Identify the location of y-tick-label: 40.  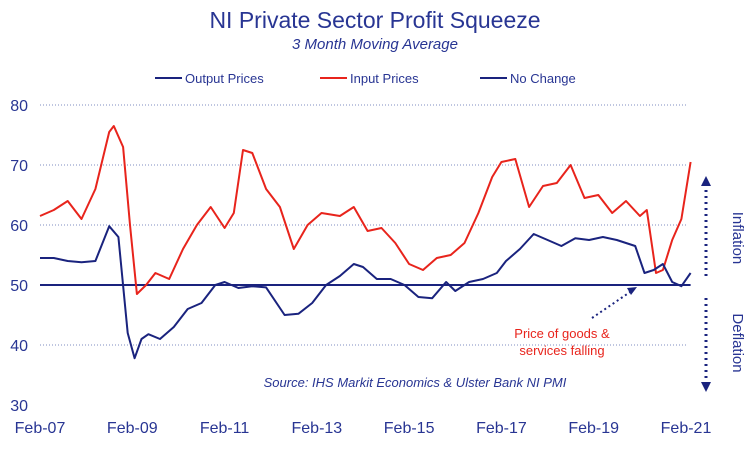
(19, 346).